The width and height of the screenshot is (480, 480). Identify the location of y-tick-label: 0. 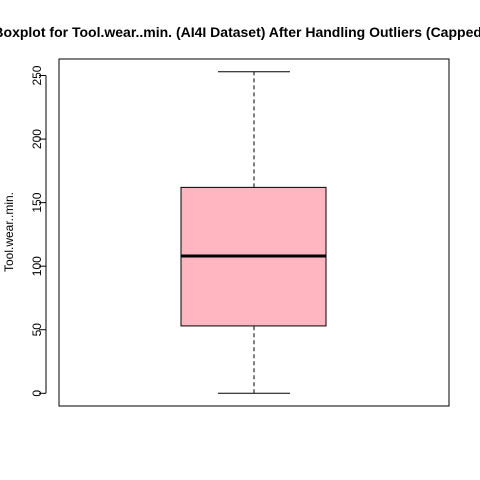
(37, 393).